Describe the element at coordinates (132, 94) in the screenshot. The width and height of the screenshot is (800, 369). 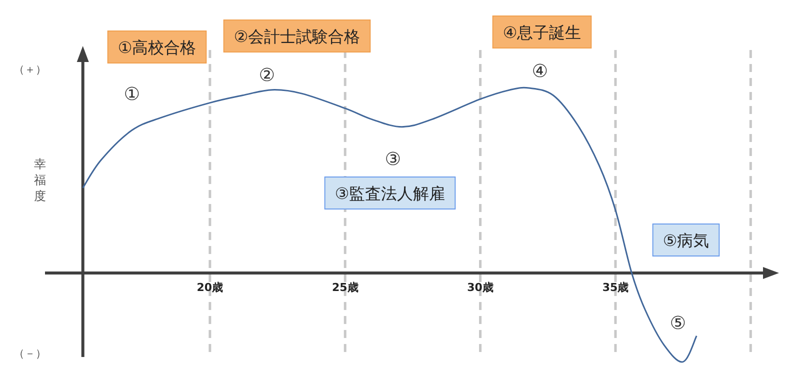
I see `annotation: ①` at that location.